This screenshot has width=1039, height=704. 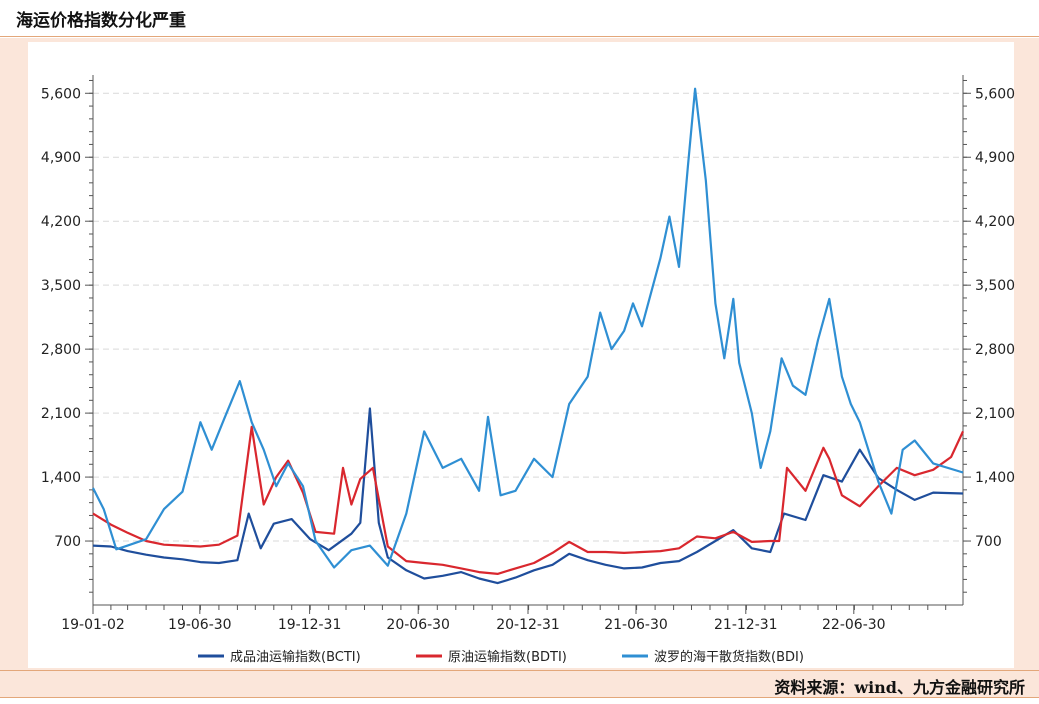 I want to click on x-tick-label: 22-06-30, so click(x=854, y=625).